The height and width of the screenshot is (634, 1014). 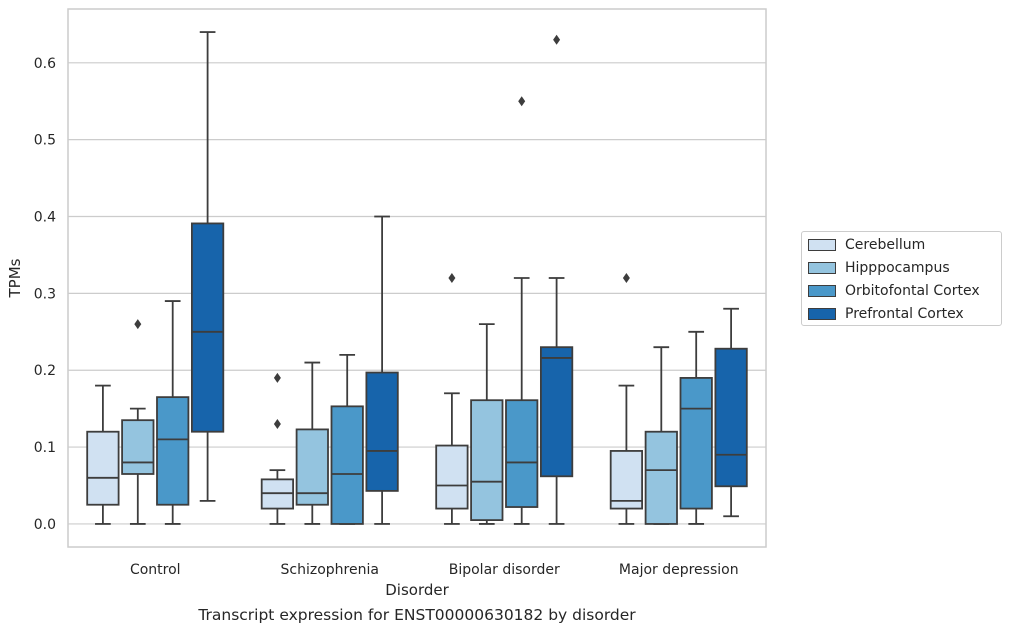 I want to click on legend-label: Hipppocampus, so click(x=897, y=268).